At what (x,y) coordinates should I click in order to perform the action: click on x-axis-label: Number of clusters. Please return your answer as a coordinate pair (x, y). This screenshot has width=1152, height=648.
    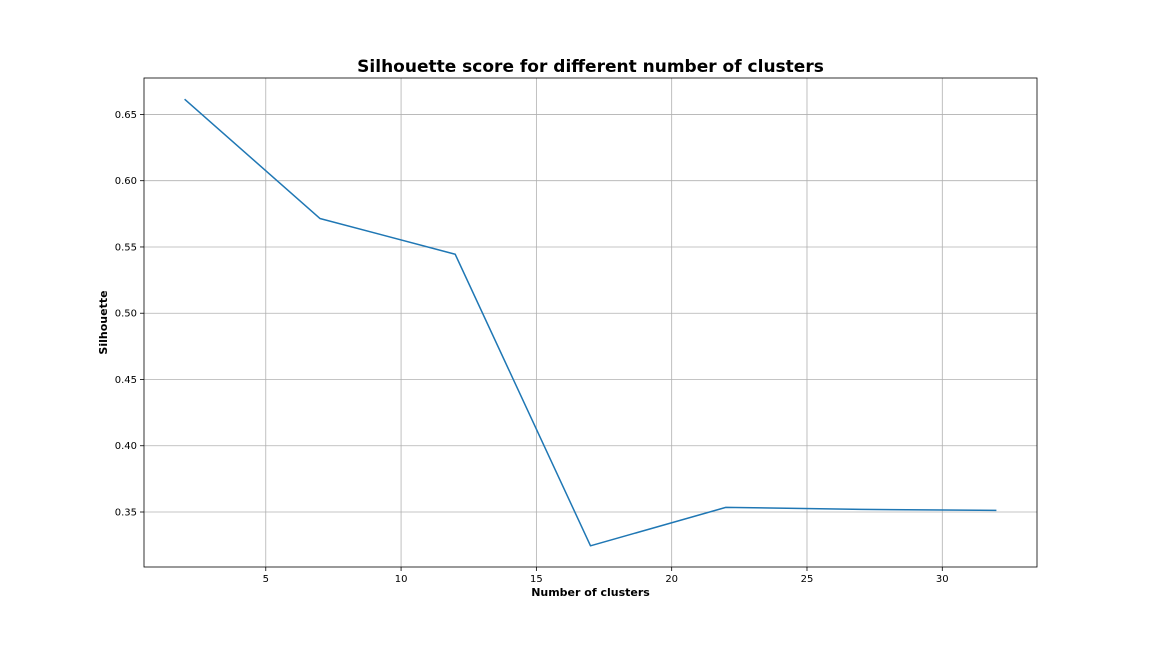
    Looking at the image, I should click on (590, 592).